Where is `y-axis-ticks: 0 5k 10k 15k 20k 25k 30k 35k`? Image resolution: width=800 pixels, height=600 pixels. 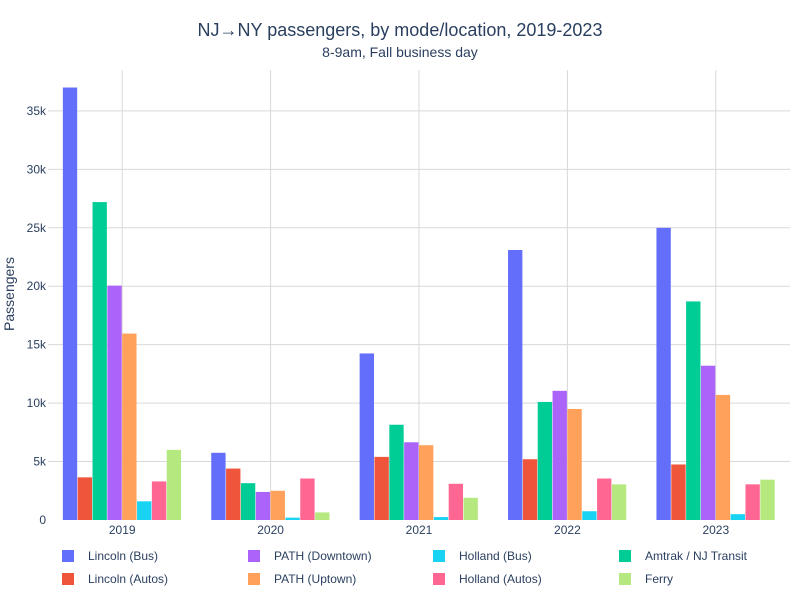
y-axis-ticks: 0 5k 10k 15k 20k 25k 30k 35k is located at coordinates (37, 315).